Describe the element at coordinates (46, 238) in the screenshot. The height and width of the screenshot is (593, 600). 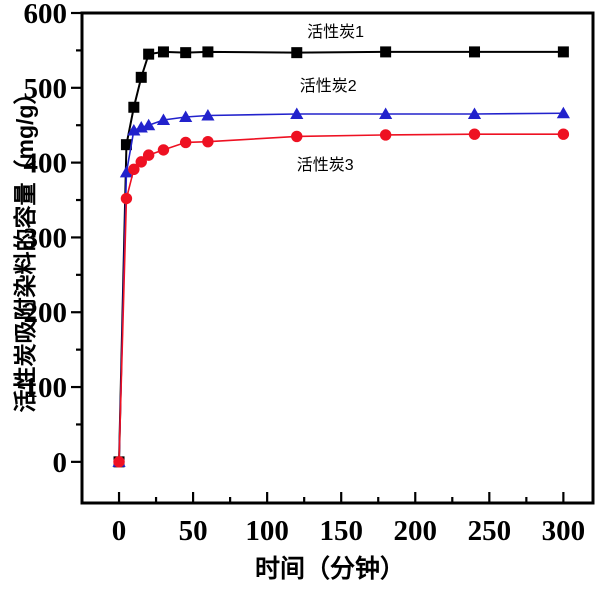
I see `y-tick-label: 300` at that location.